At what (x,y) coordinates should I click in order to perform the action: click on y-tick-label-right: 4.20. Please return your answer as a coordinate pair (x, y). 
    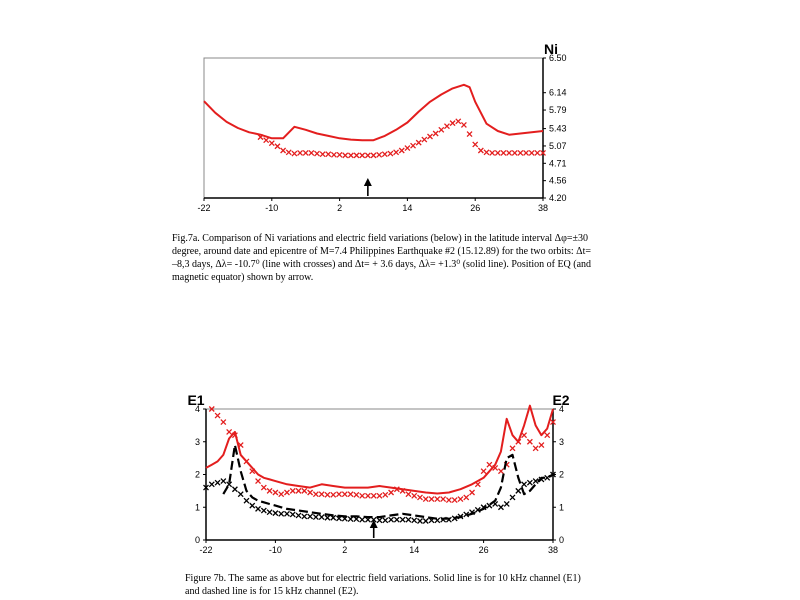
    Looking at the image, I should click on (558, 198).